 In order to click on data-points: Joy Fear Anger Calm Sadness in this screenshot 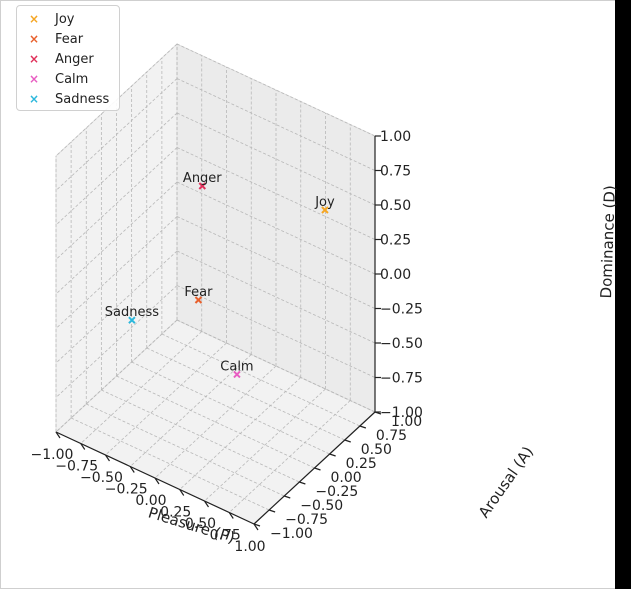, I will do `click(220, 275)`.